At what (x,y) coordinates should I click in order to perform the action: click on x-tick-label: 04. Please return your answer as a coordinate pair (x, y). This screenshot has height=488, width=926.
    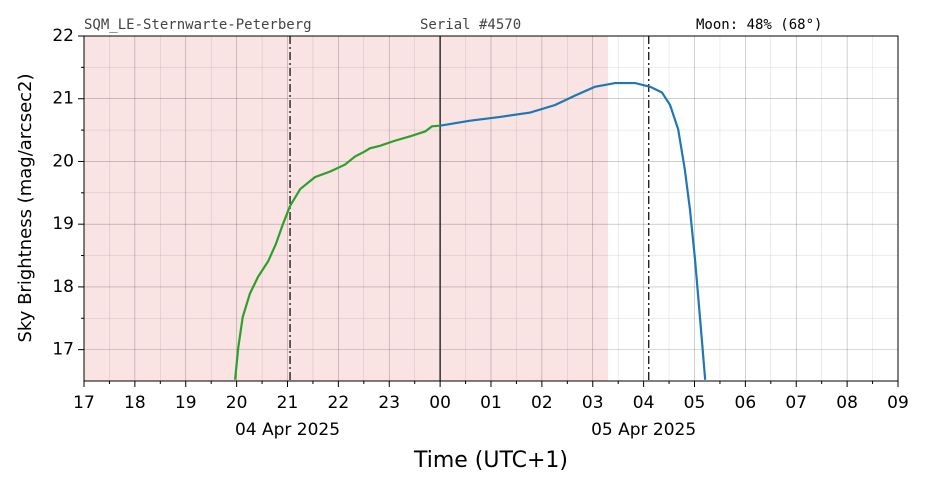
    Looking at the image, I should click on (644, 403).